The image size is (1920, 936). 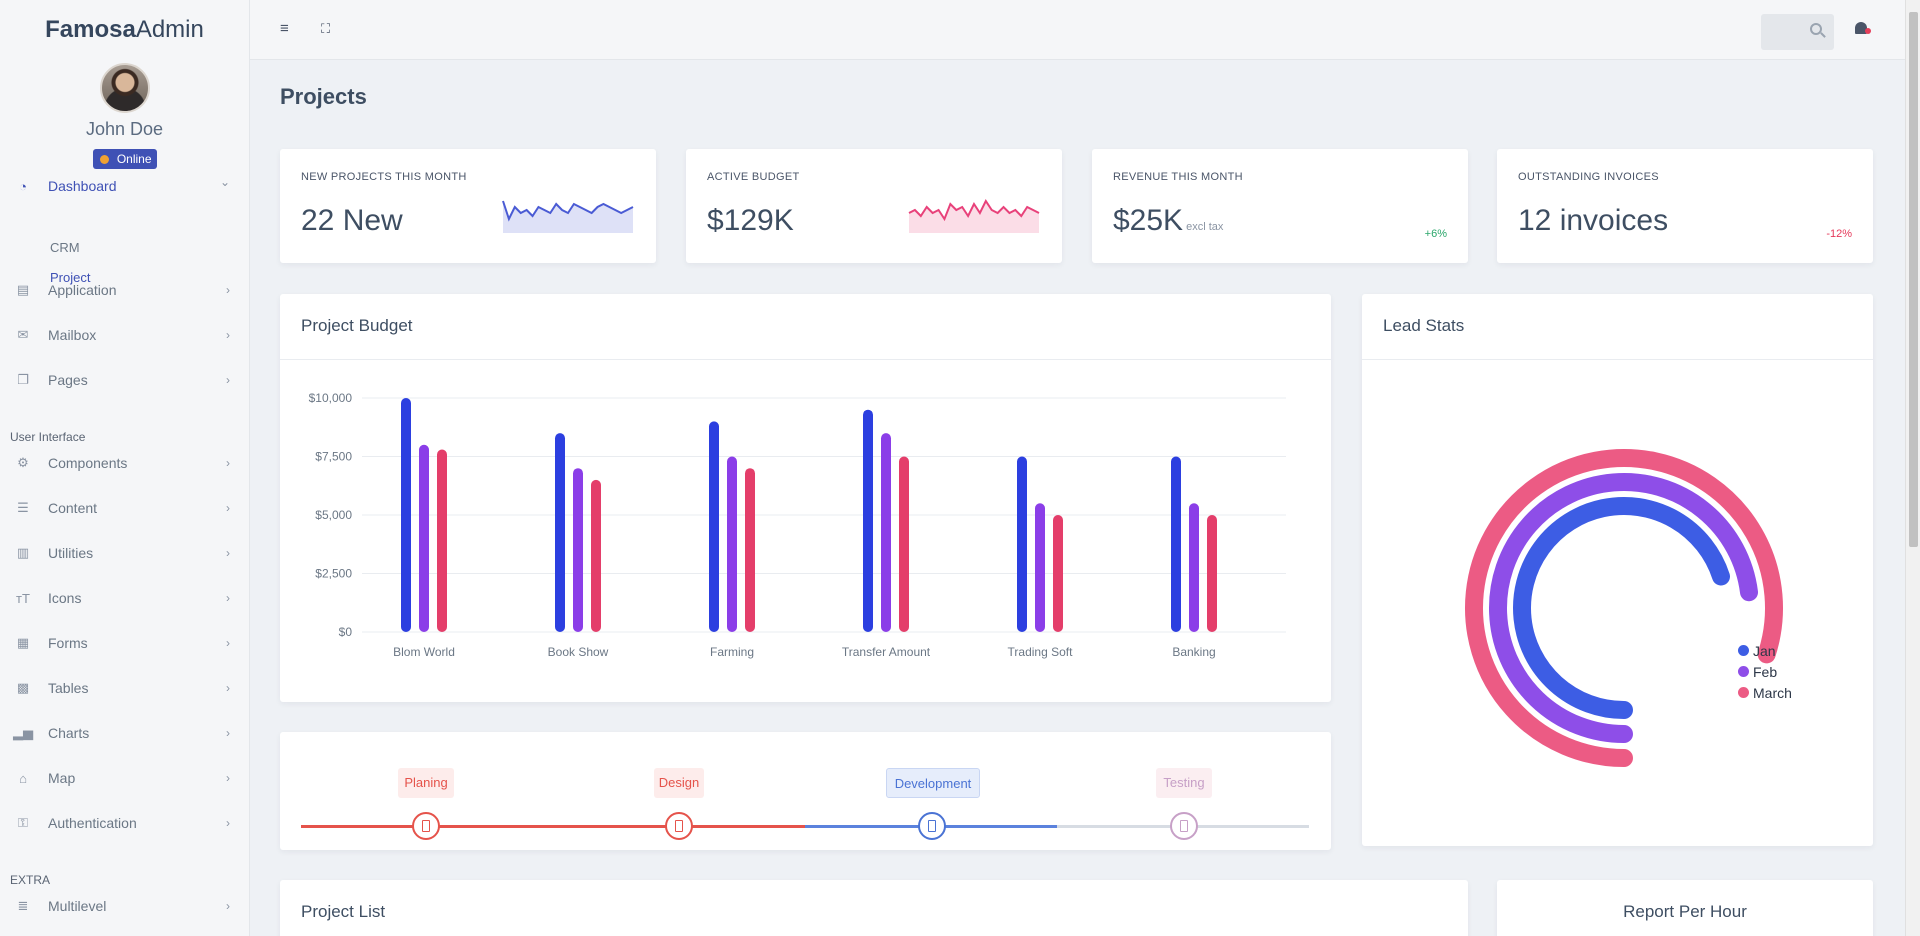 I want to click on sidebar-item-dashboard: ◔ Dashboard ⌄, so click(x=124, y=186).